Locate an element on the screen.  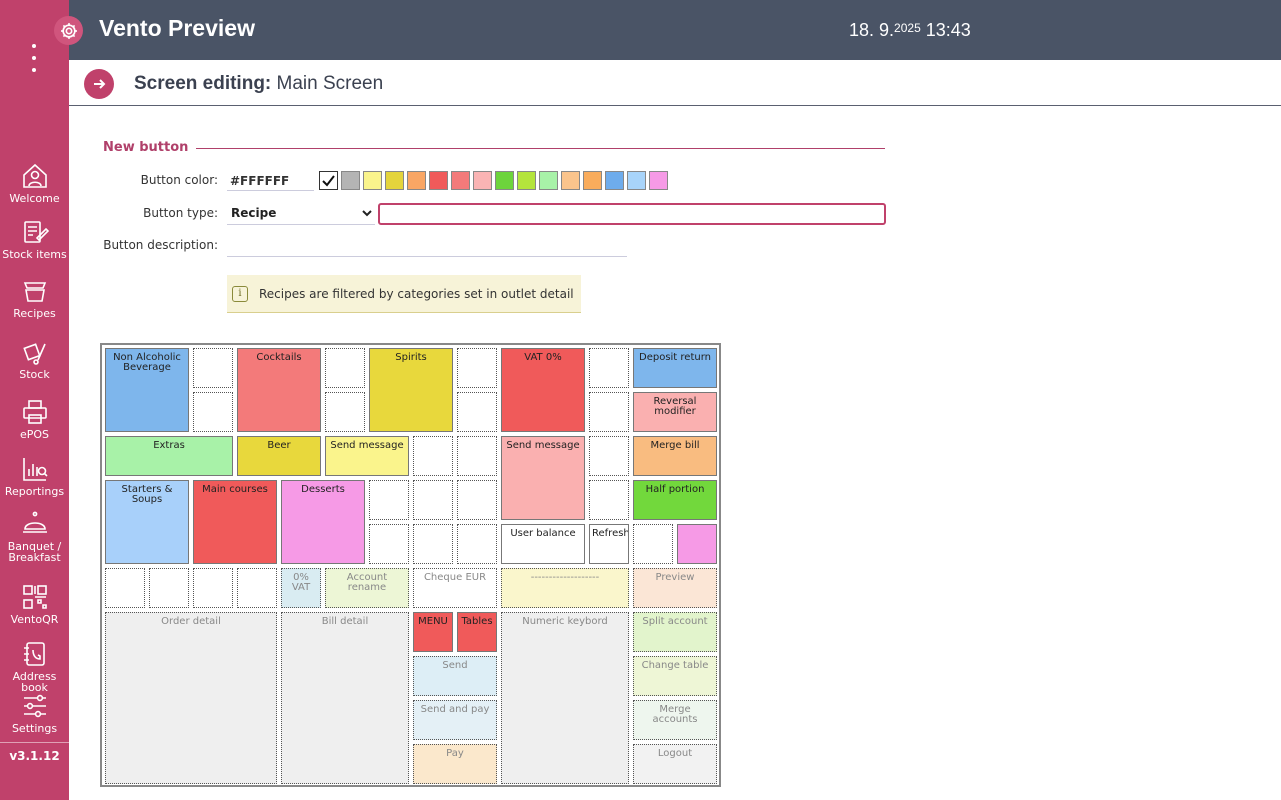
screen-button: Split account is located at coordinates (675, 632).